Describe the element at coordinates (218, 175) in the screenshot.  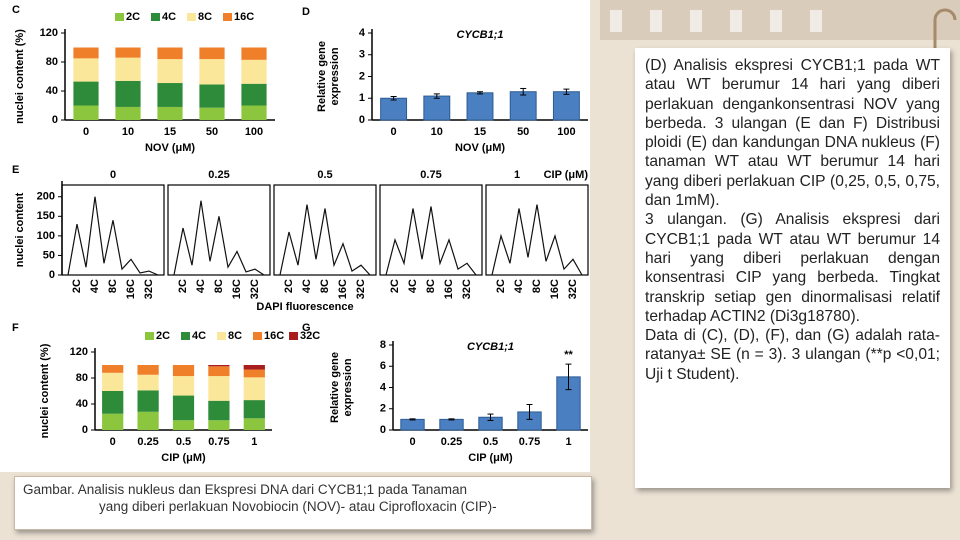
I see `panel-label: 0.25` at that location.